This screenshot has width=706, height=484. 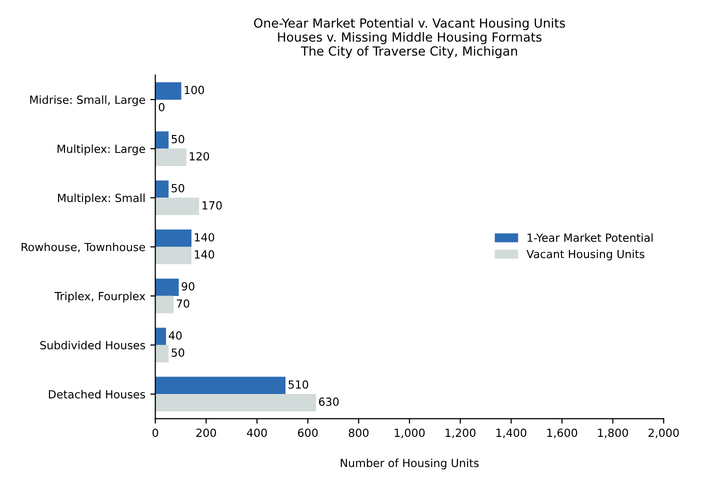 What do you see at coordinates (155, 432) in the screenshot?
I see `x-tick-label: 0` at bounding box center [155, 432].